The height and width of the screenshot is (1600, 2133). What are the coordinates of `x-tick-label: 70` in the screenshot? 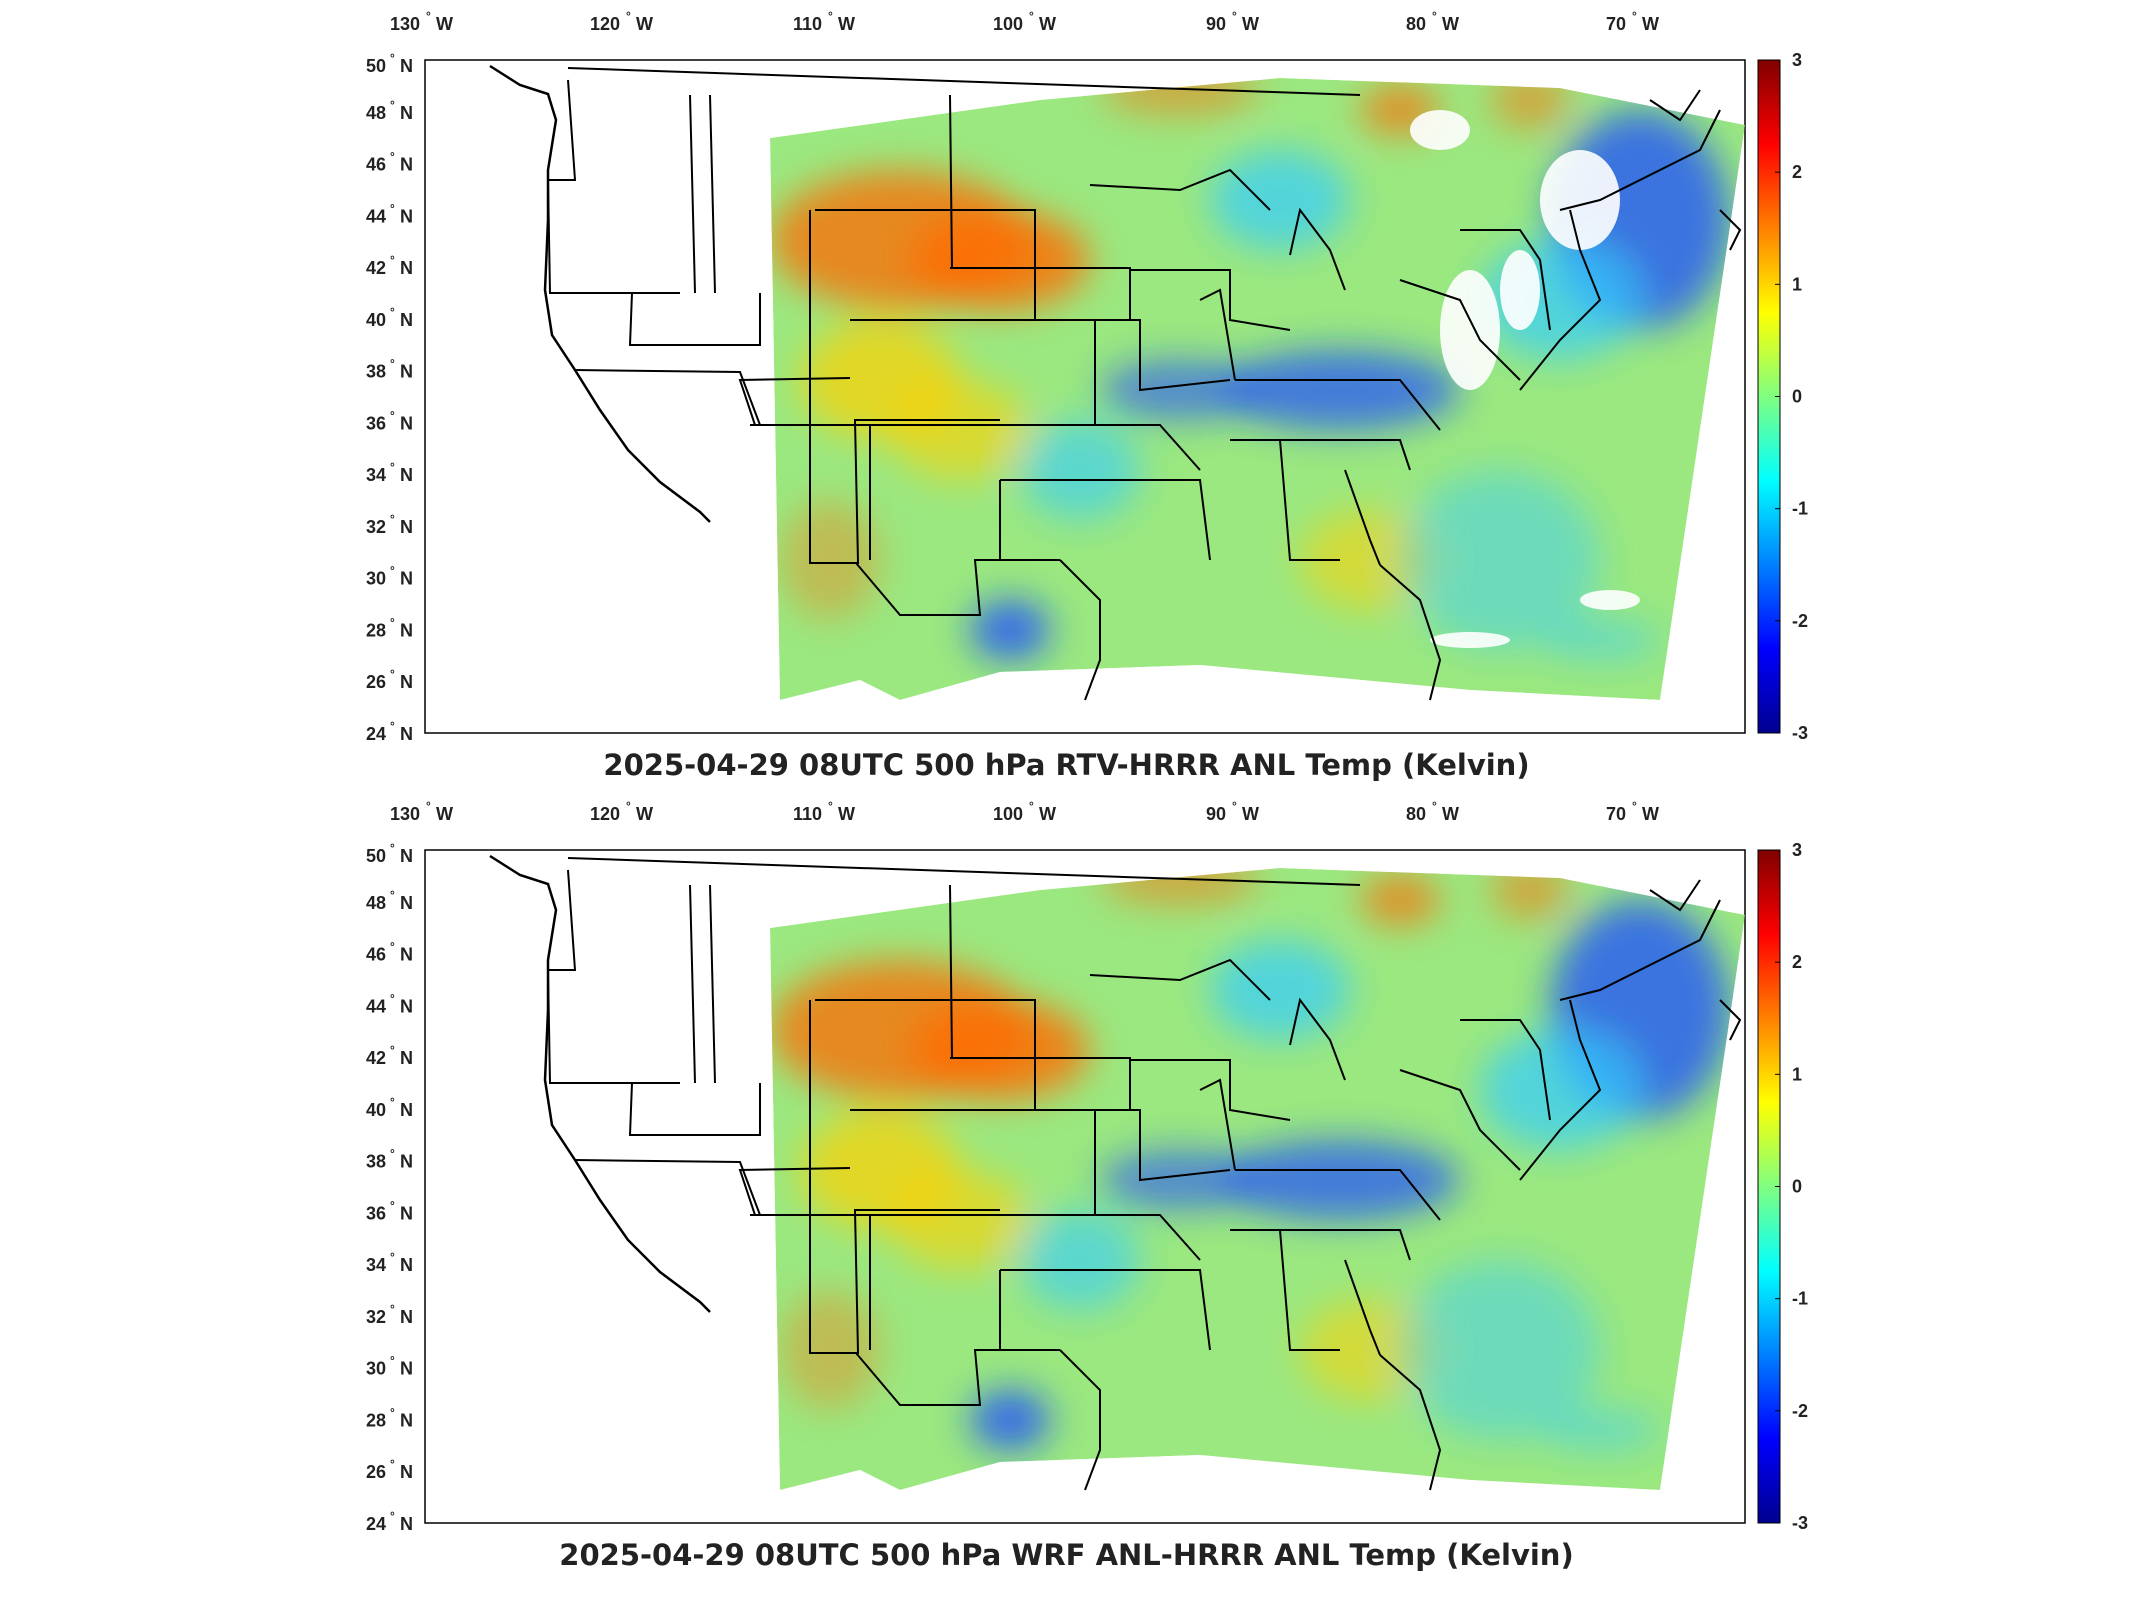 It's located at (1616, 24).